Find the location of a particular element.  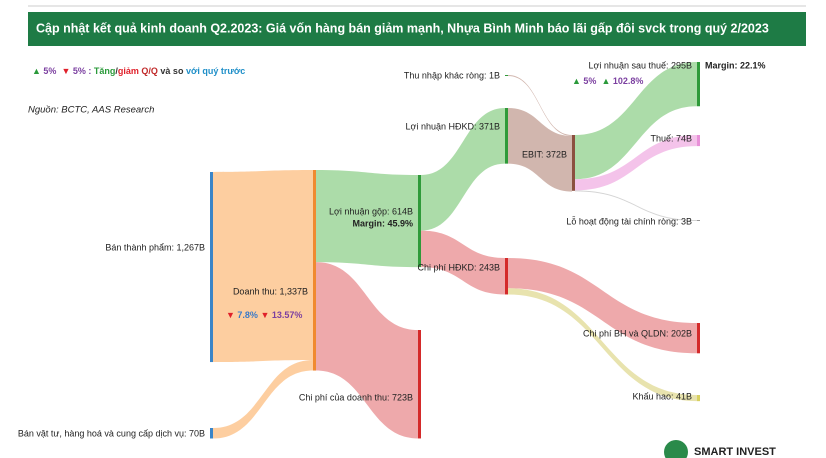

margin-label: Margin: 22.1% is located at coordinates (735, 65).